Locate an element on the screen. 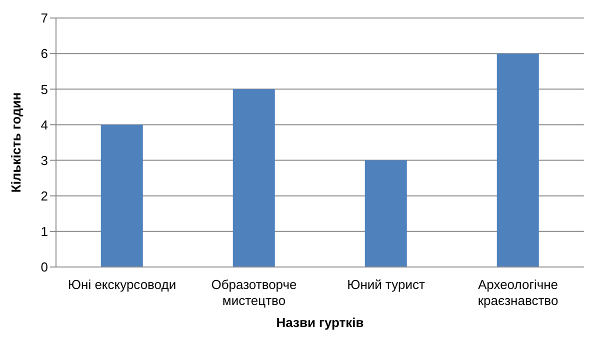 The width and height of the screenshot is (600, 343). x-tick-label: Археологічне краєзнавство is located at coordinates (518, 292).